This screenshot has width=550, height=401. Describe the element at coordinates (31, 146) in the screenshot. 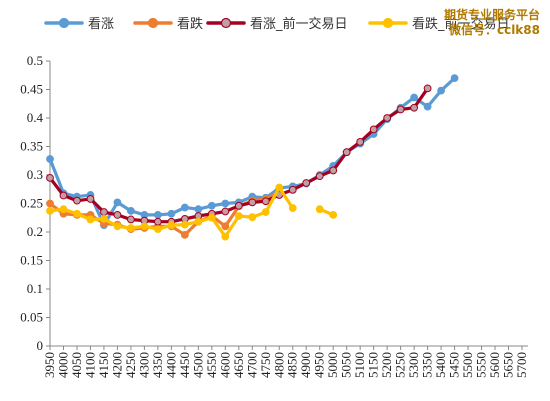

I see `y-tick-label: 0.35` at that location.